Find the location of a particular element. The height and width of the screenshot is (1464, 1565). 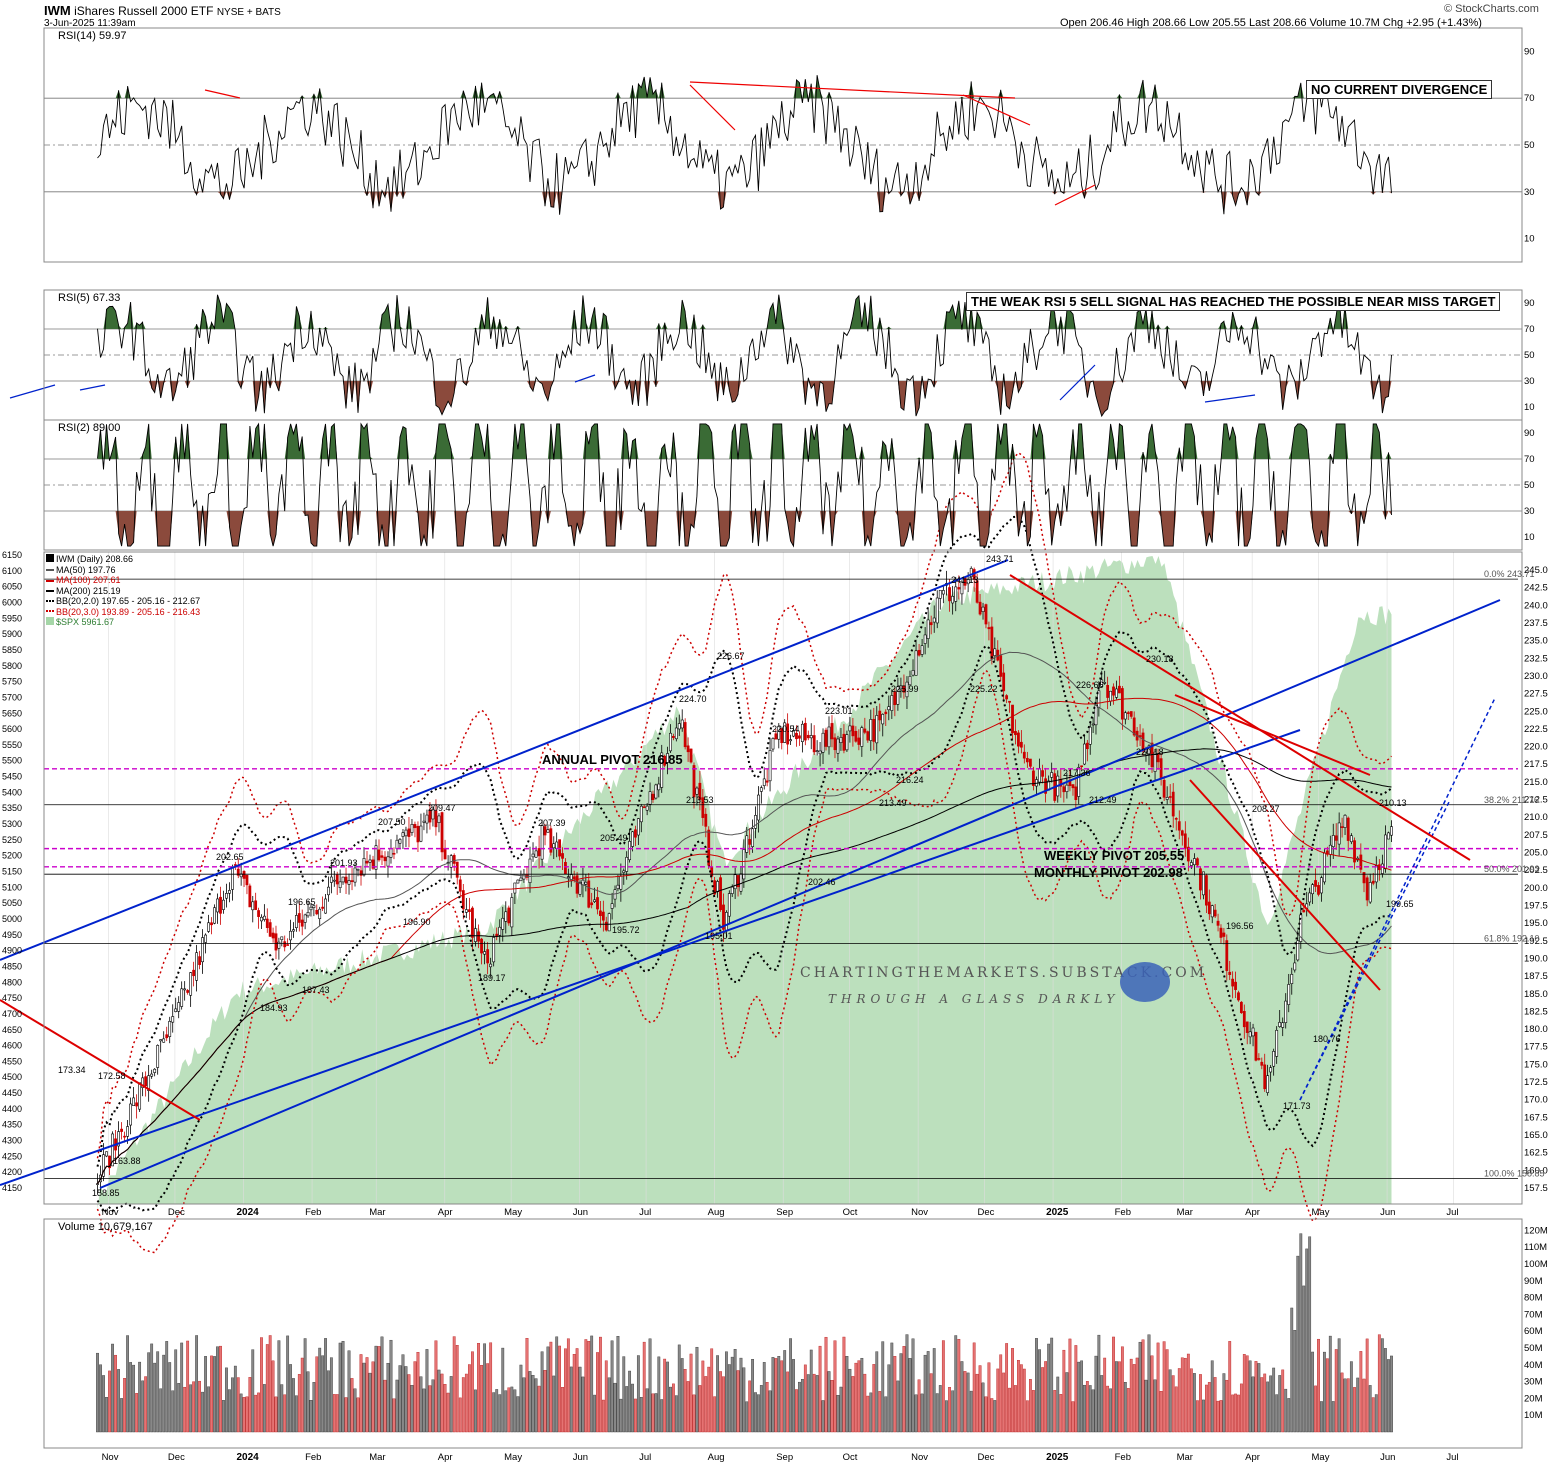

fib-label: 0.0% 243.71 is located at coordinates (1509, 574).